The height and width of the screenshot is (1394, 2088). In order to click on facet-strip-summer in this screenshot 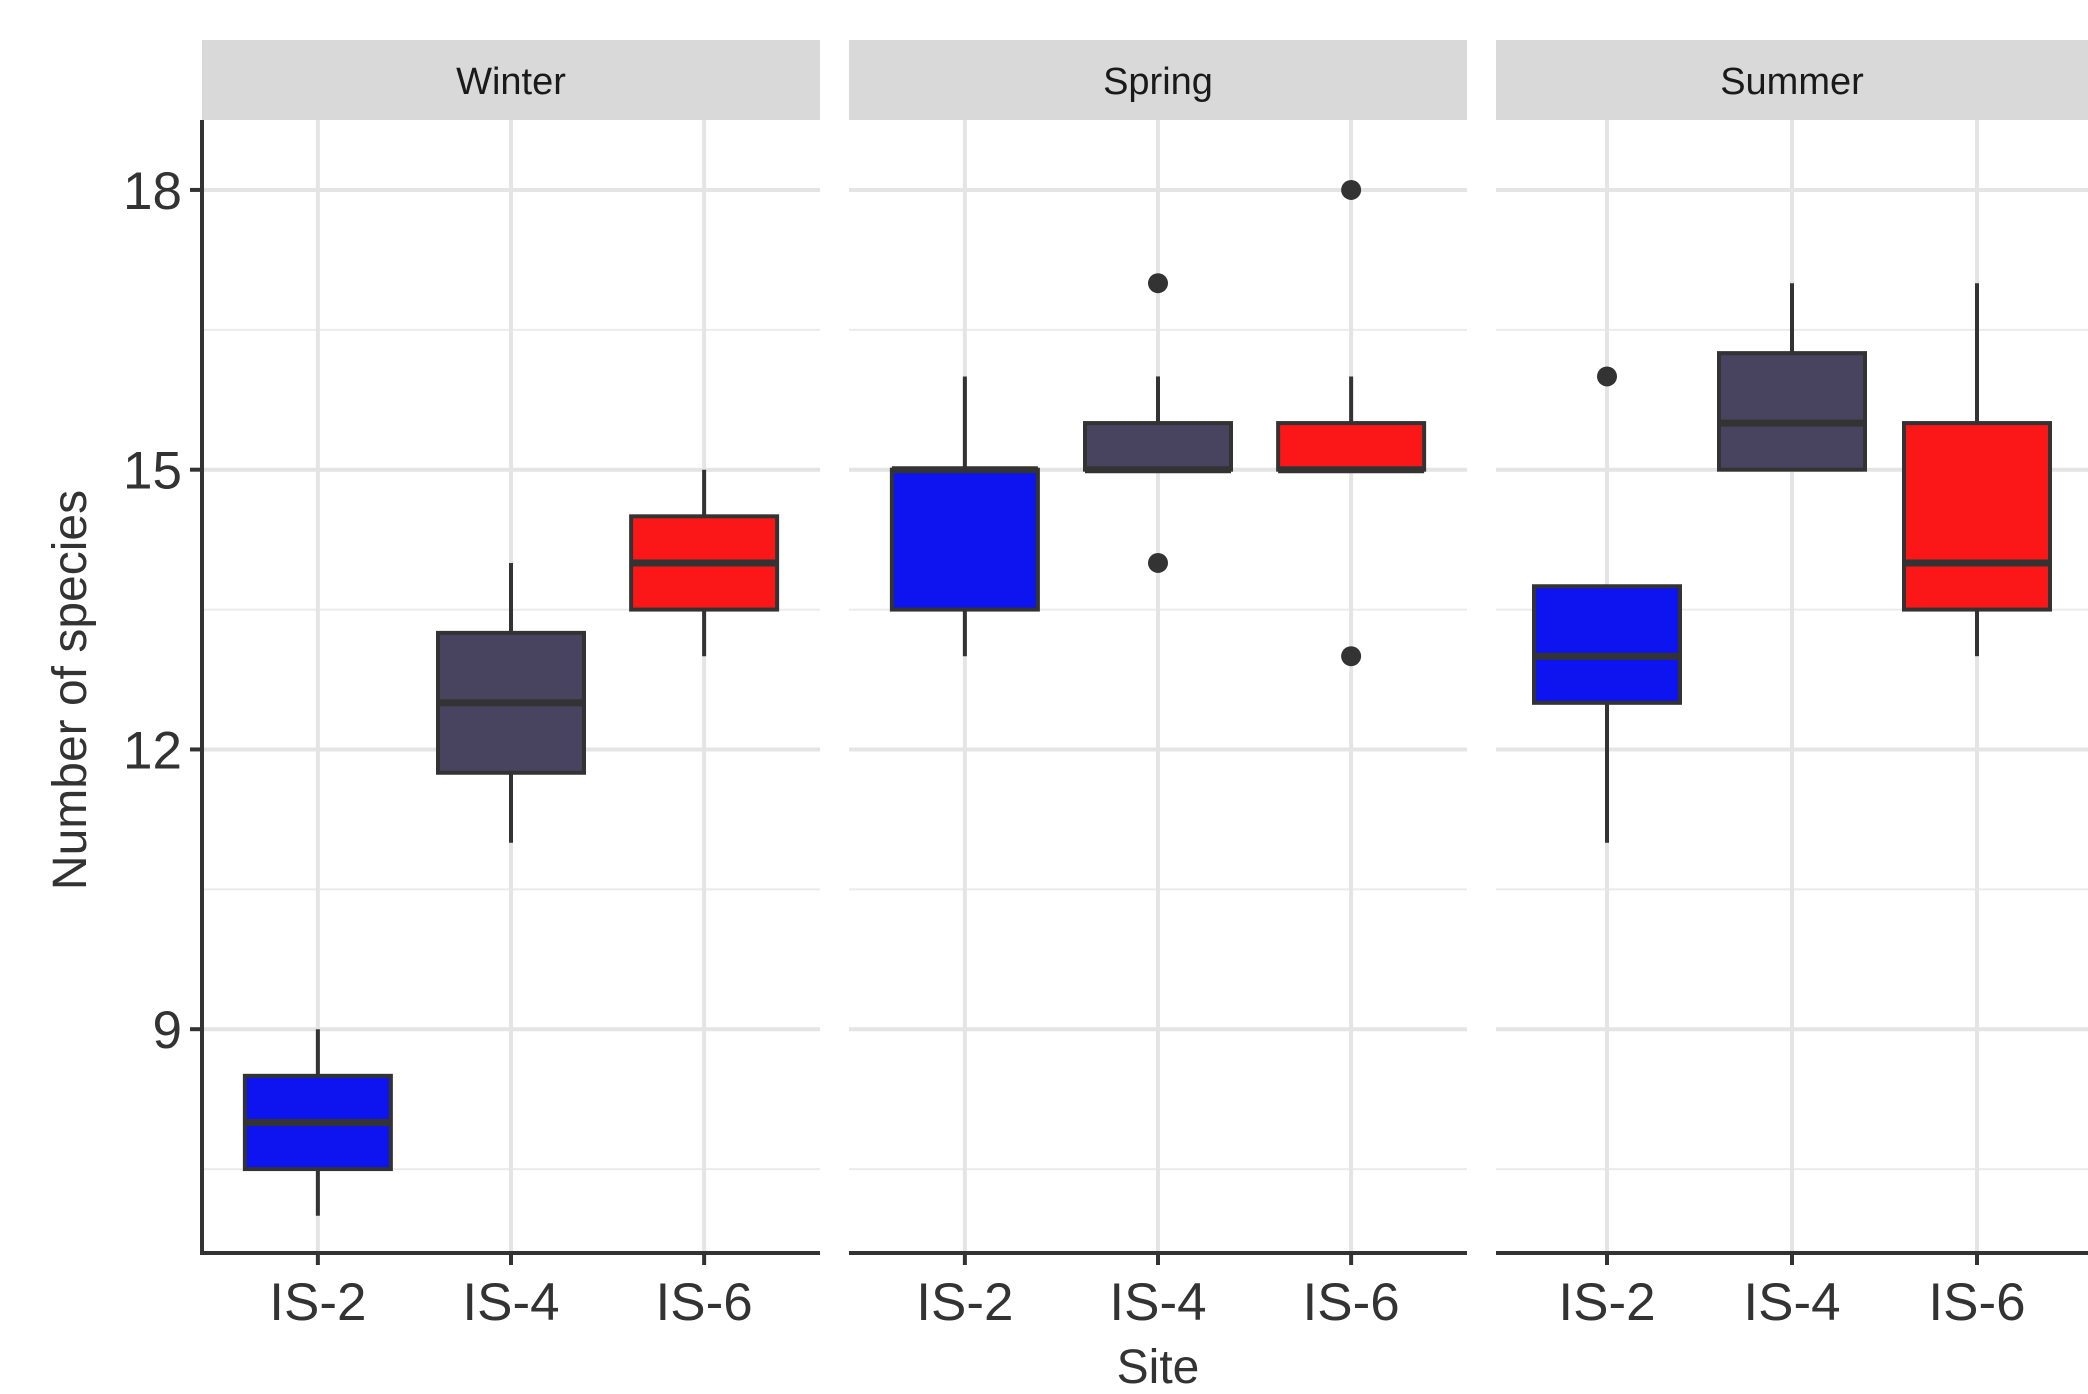, I will do `click(1792, 80)`.